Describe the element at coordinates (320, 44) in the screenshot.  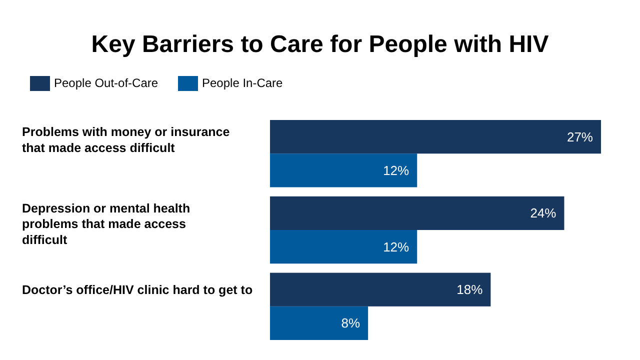
I see `chart-title: Key Barriers to Care for People with HIV` at that location.